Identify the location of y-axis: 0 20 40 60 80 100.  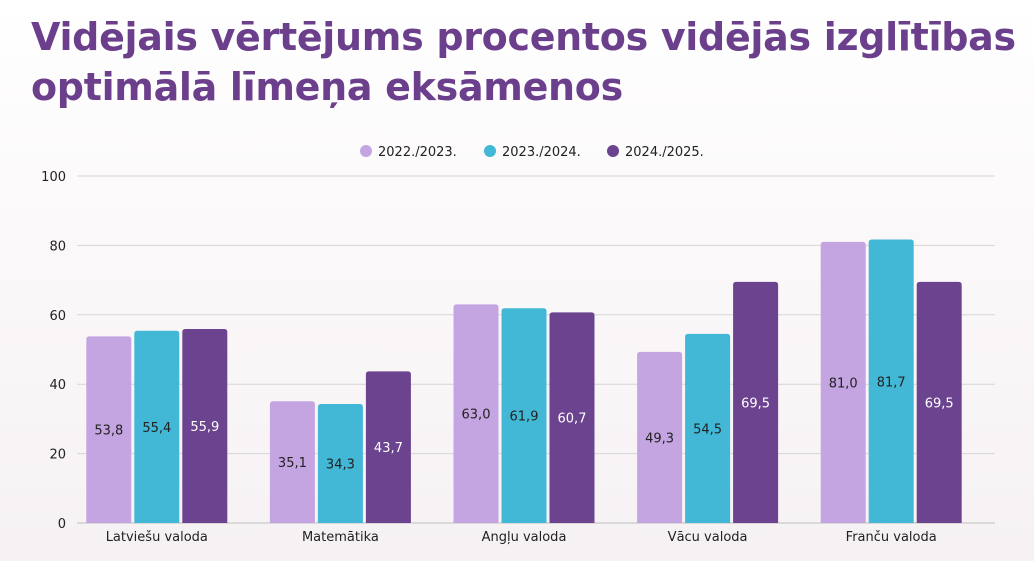
(53, 351).